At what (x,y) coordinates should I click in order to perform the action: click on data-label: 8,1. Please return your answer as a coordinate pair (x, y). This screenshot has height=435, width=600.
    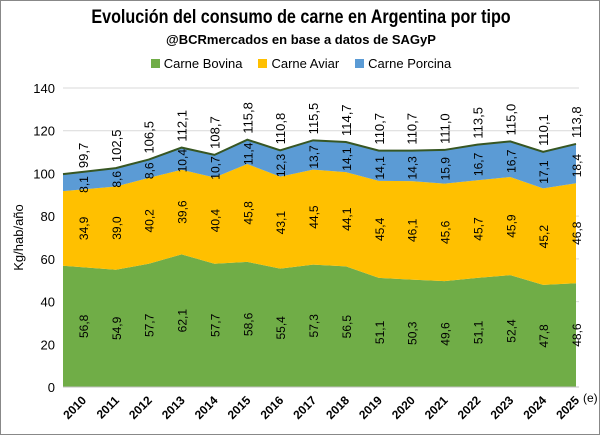
    Looking at the image, I should click on (84, 184).